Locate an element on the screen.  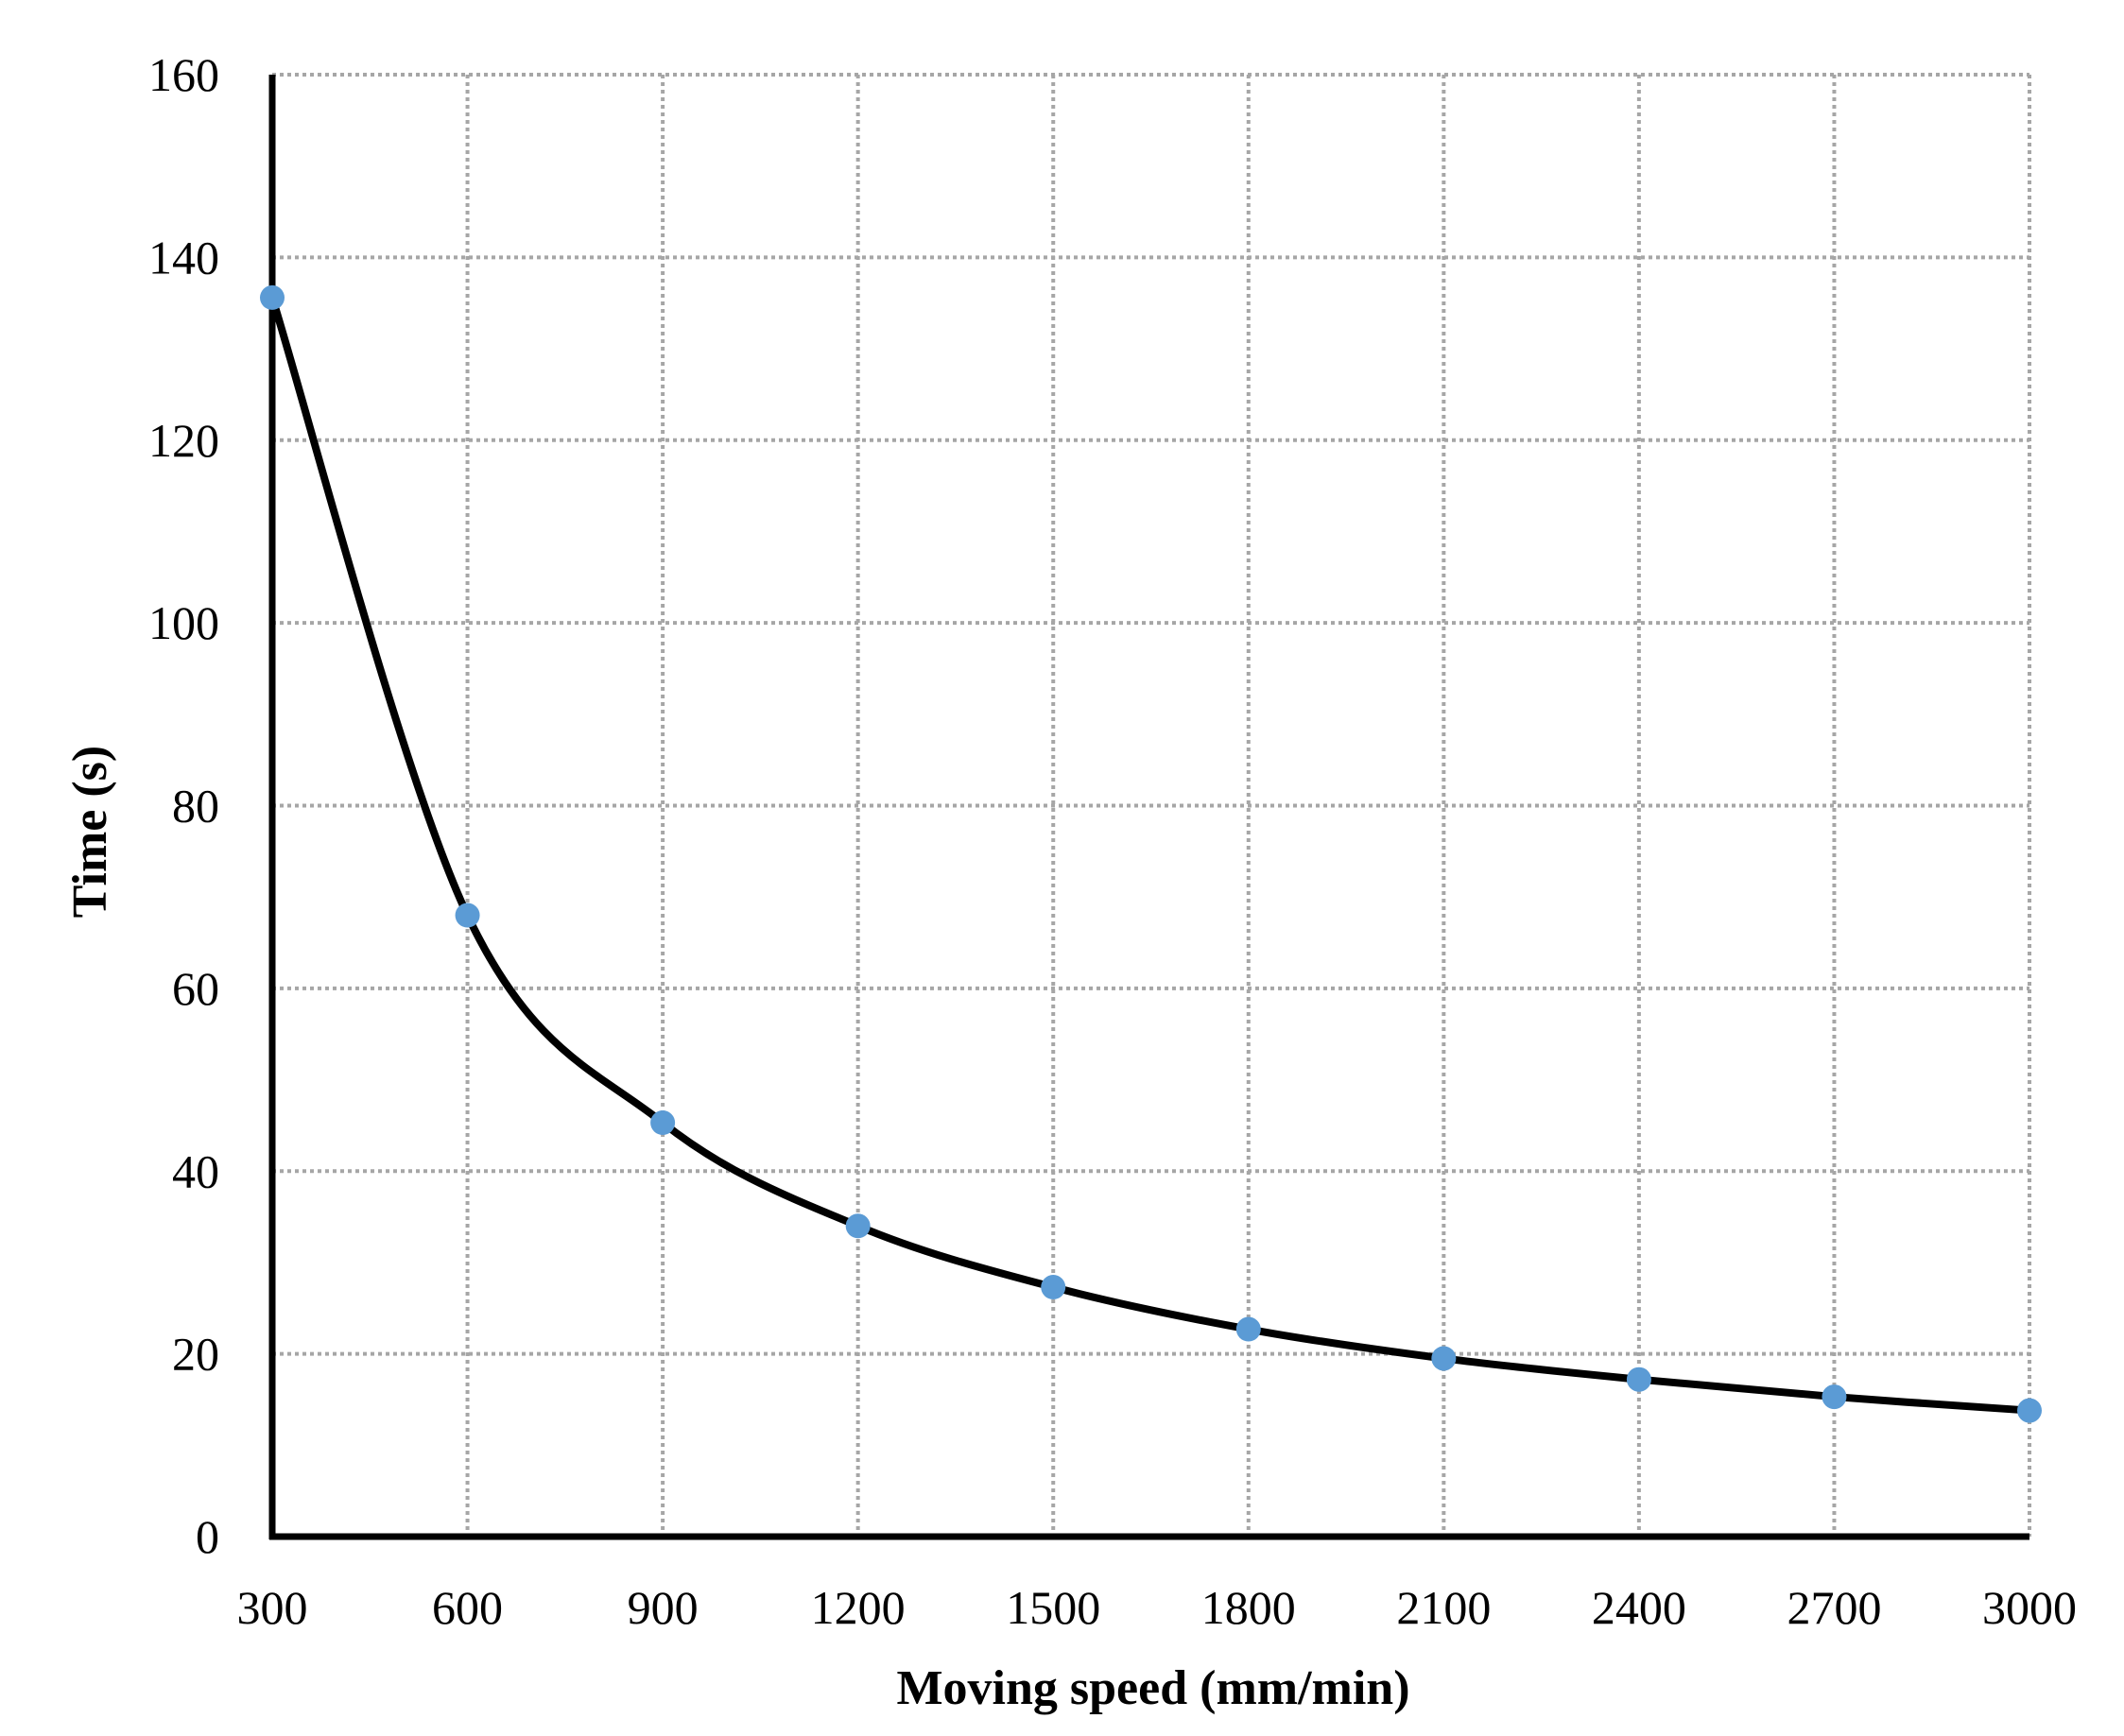
x-tick-label: 1500 is located at coordinates (1053, 1607).